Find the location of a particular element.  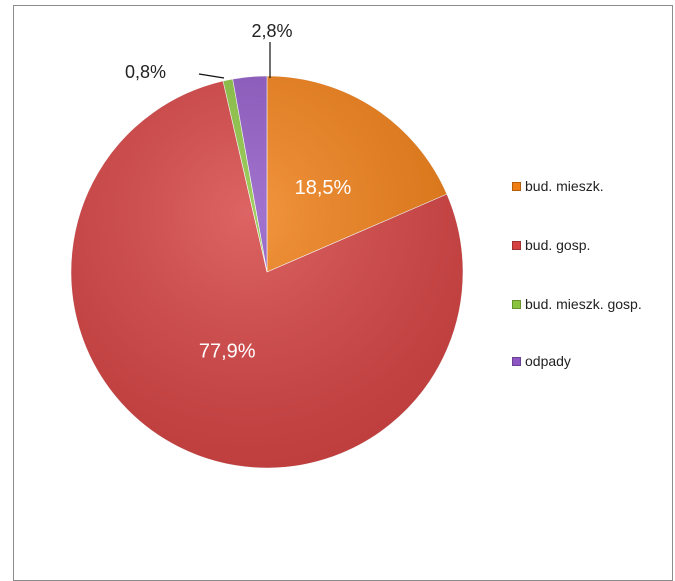

legend-label-bud-mieszk-gosp: bud. mieszk. gosp. is located at coordinates (583, 304).